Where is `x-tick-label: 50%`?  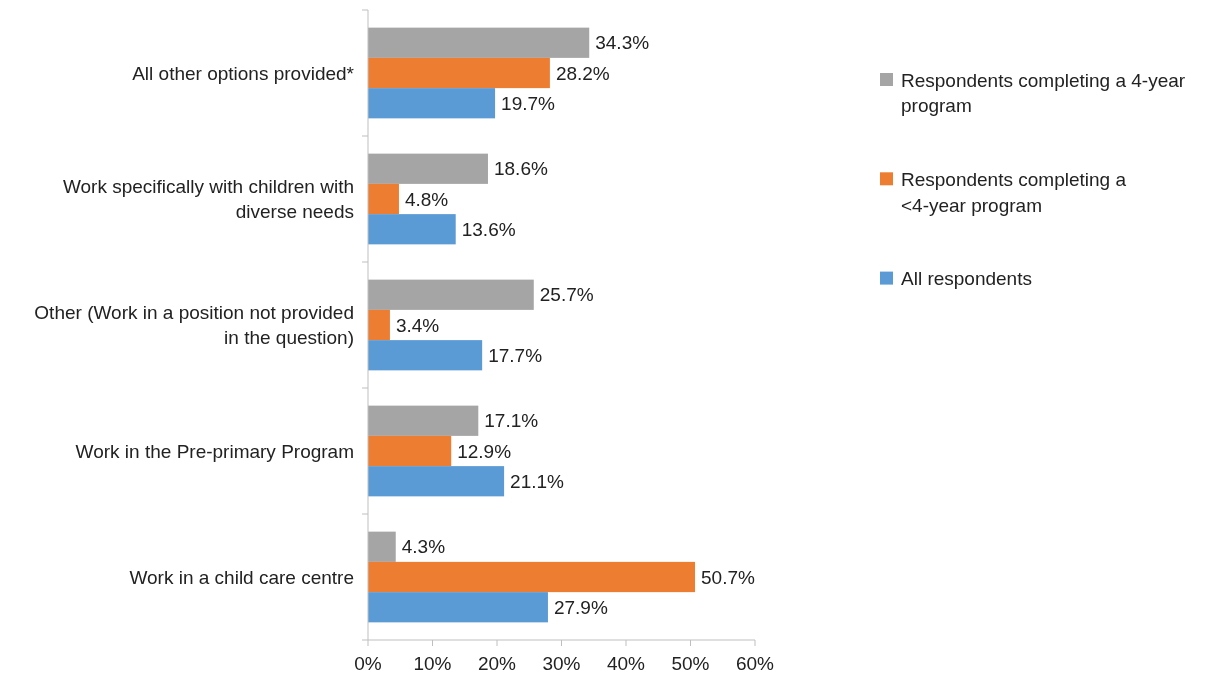
x-tick-label: 50% is located at coordinates (690, 663).